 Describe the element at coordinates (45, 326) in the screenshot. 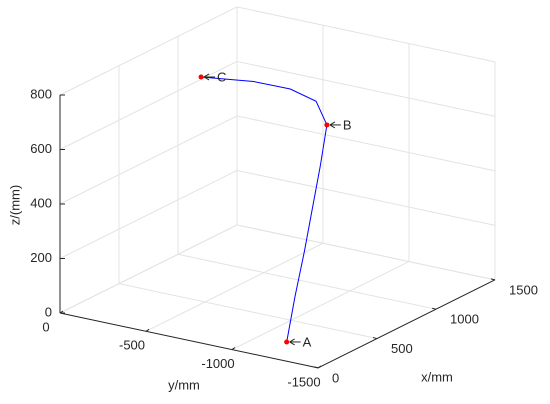

I see `y-tick-label: 0` at that location.